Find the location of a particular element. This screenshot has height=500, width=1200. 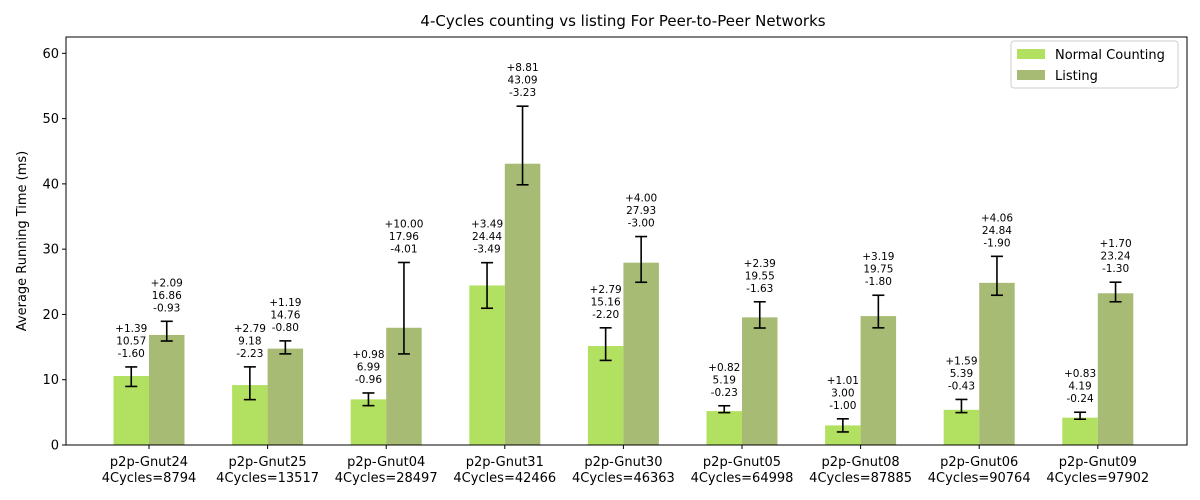

data-label-counting-3-2: -3.49 is located at coordinates (486, 250).